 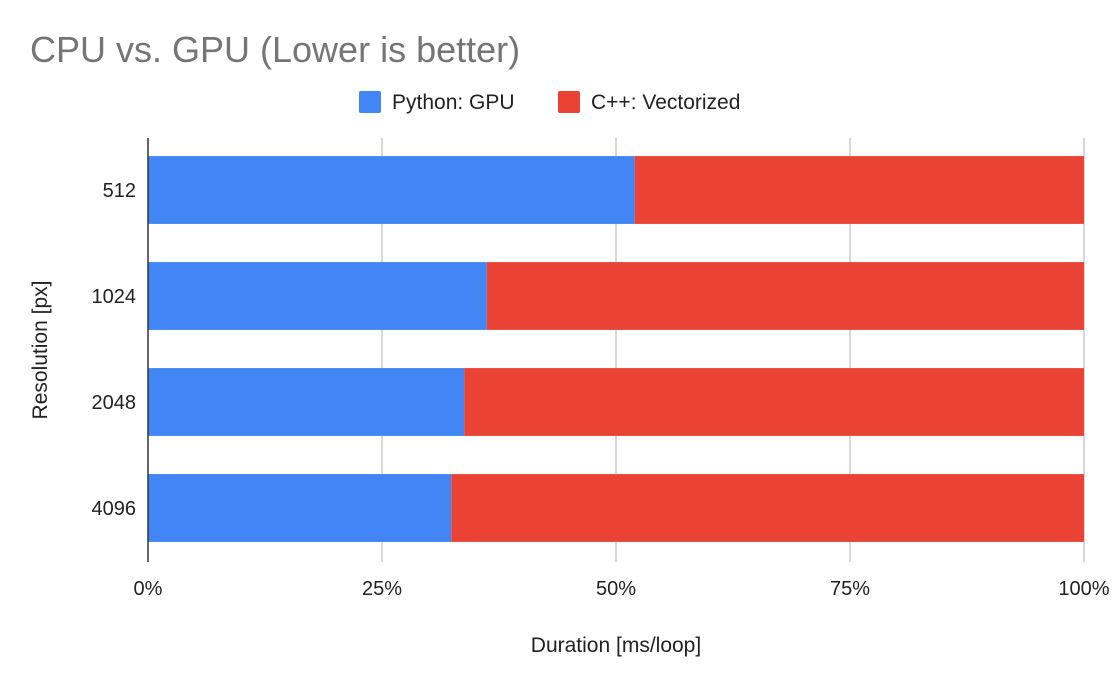 What do you see at coordinates (785, 296) in the screenshot?
I see `bar-1024-cpp-vectorized` at bounding box center [785, 296].